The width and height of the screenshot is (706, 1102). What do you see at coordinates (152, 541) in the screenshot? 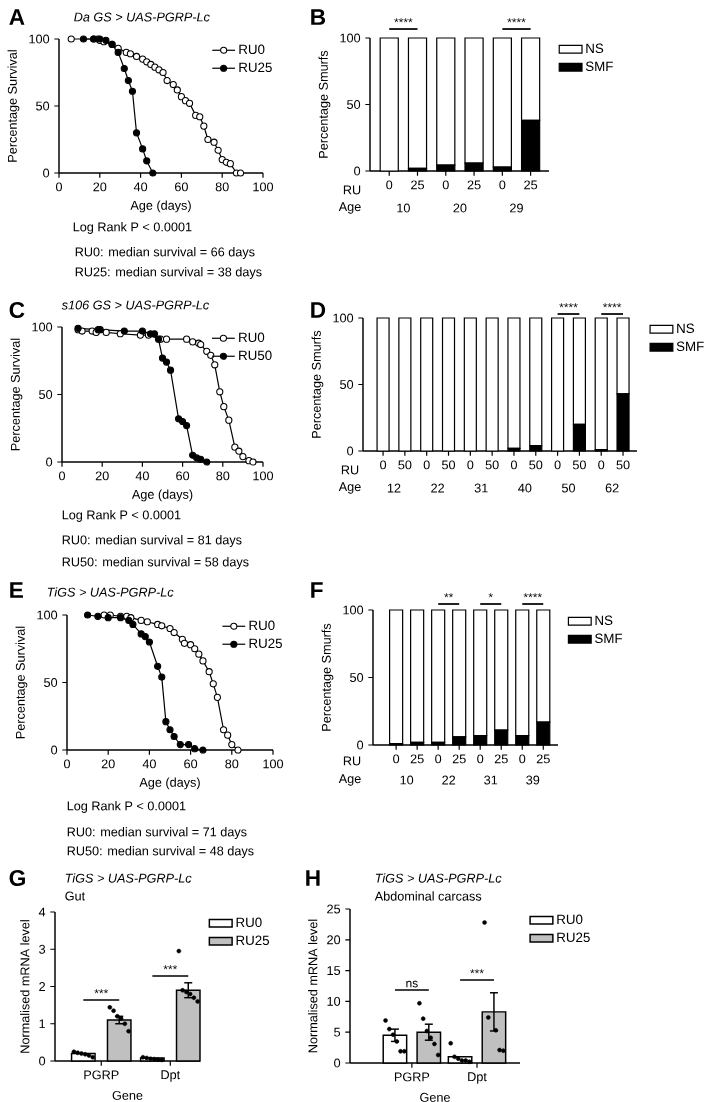
I see `text: RU0: median survival = 81 days` at bounding box center [152, 541].